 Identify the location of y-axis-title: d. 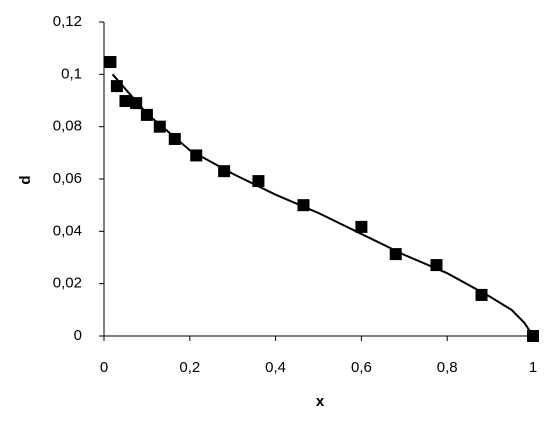
(25, 179).